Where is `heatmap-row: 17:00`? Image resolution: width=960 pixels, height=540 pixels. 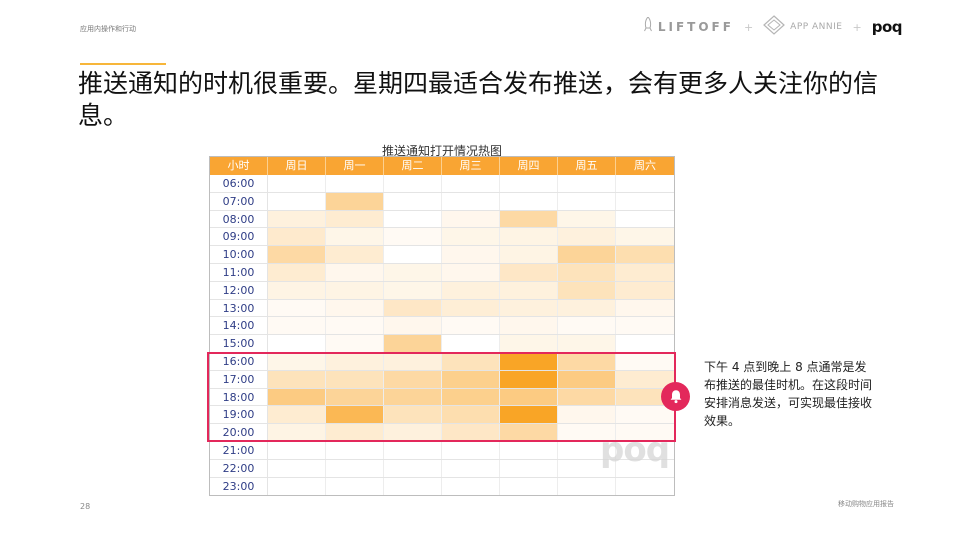 heatmap-row: 17:00 is located at coordinates (442, 379).